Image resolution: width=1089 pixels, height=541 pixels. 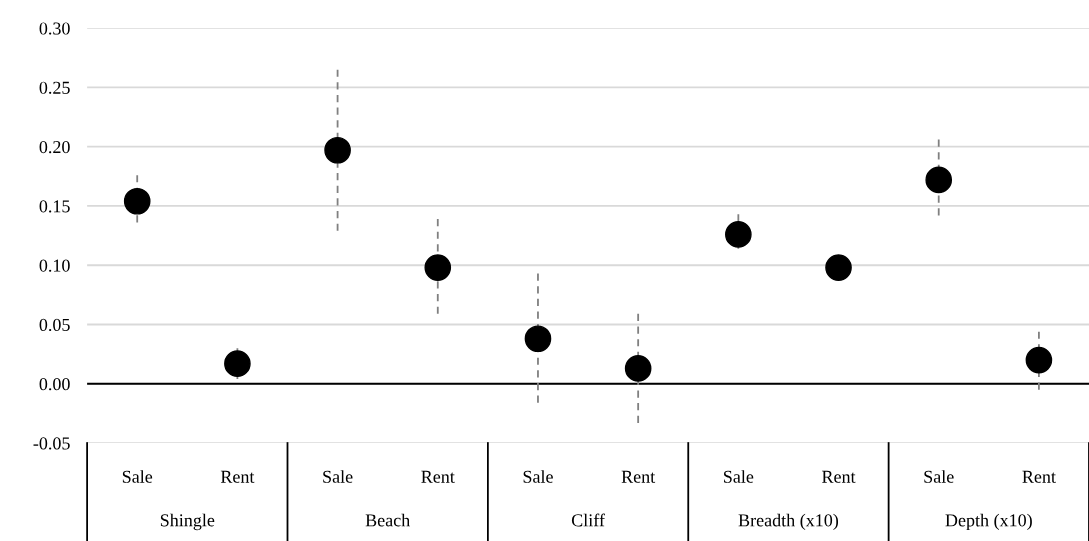 I want to click on y-tick-label: 0.25, so click(x=54, y=87).